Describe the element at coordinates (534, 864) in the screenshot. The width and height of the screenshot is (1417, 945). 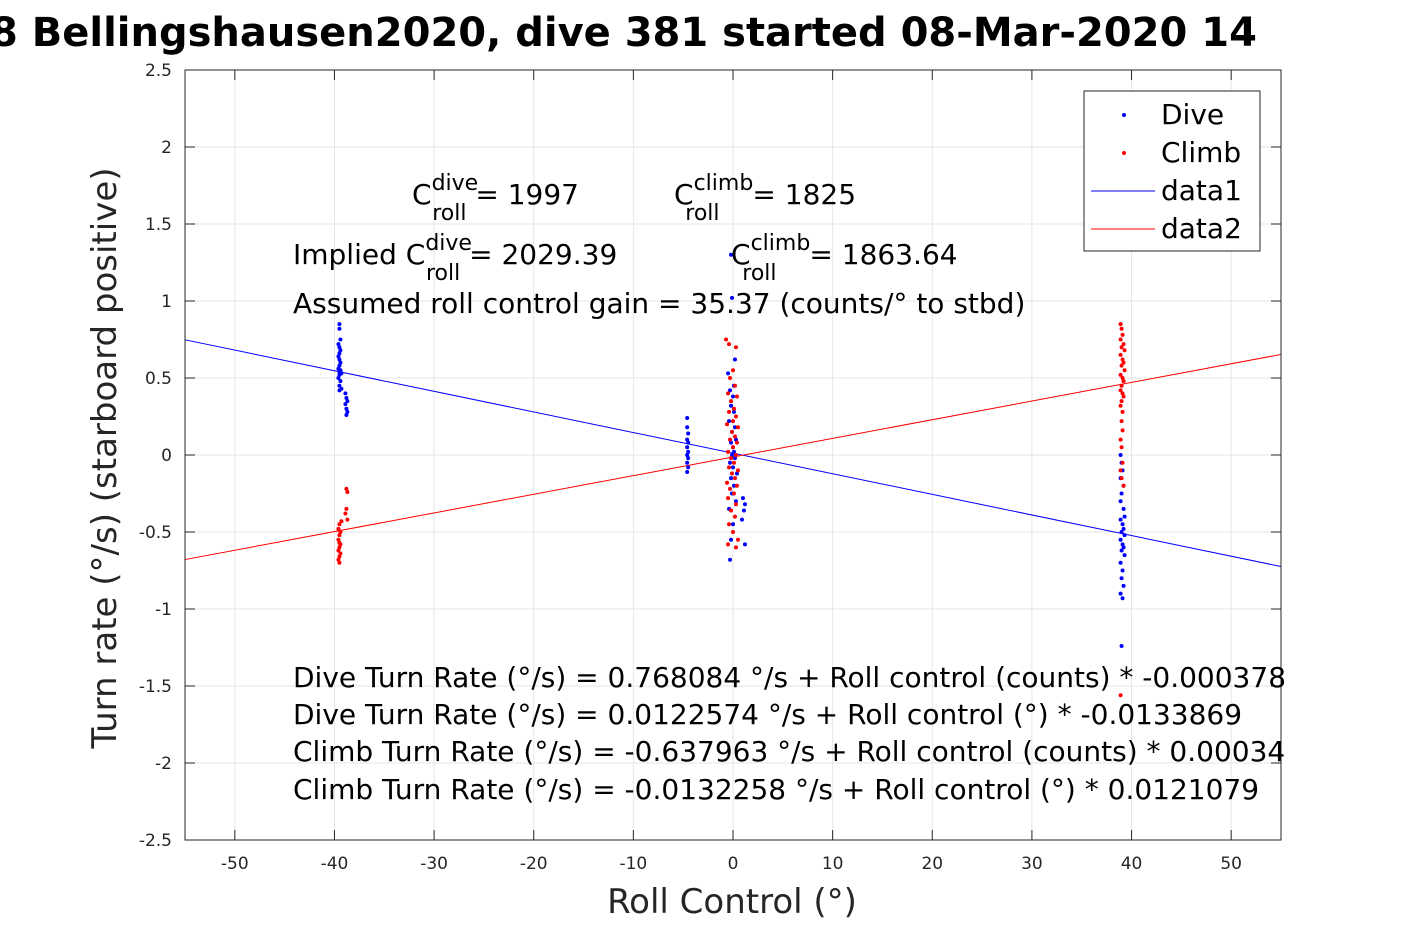
I see `x-tick-label: -20` at that location.